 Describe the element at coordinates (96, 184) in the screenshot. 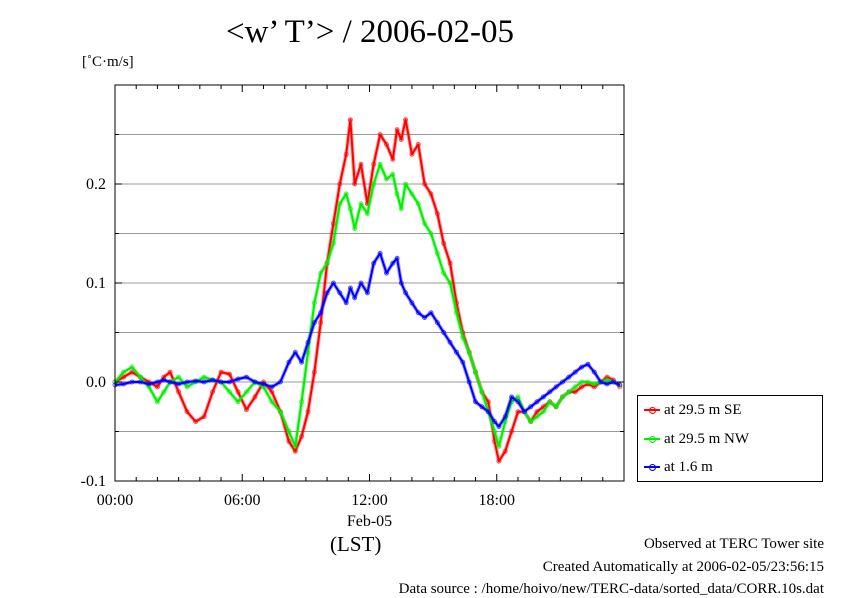

I see `y-tick-label: 0.2` at that location.